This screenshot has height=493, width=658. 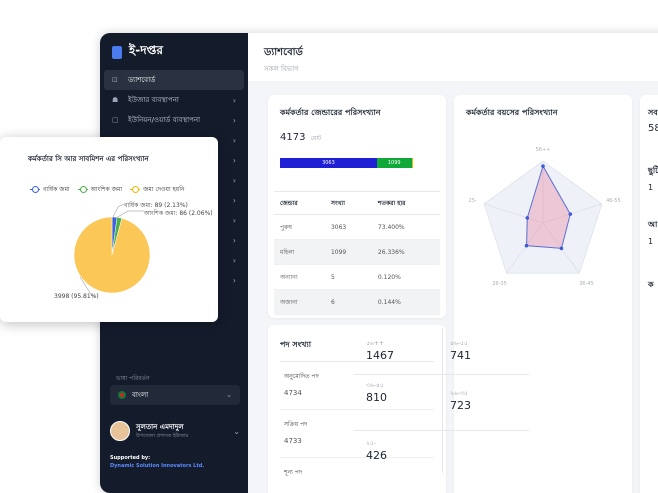 I want to click on table-cell: 5, so click(x=348, y=277).